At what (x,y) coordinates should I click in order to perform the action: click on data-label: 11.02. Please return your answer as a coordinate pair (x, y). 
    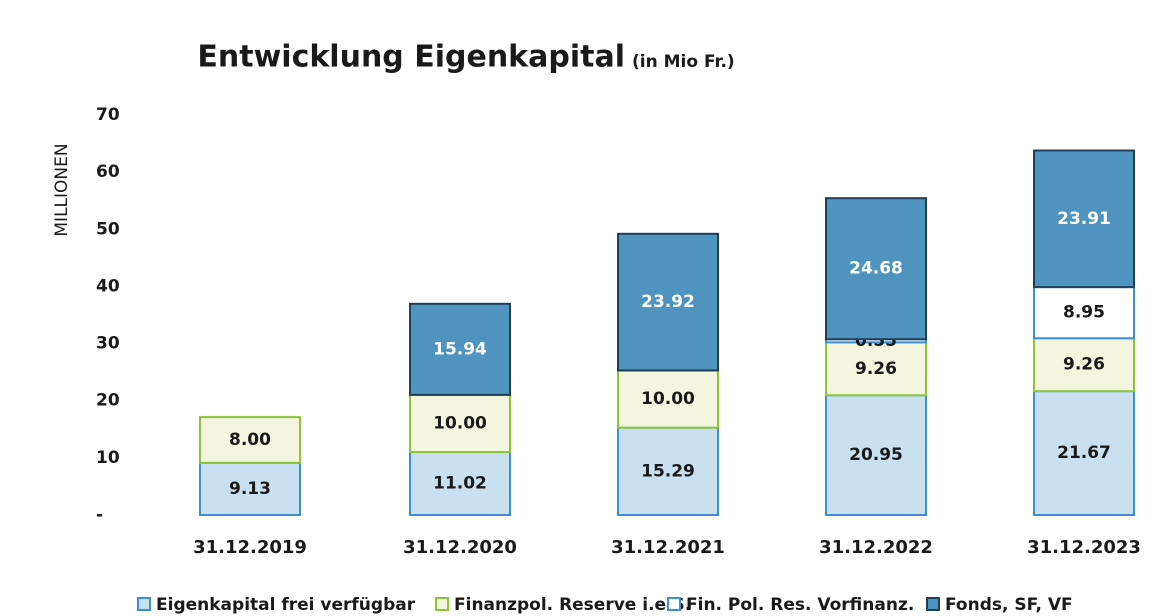
    Looking at the image, I should click on (460, 484).